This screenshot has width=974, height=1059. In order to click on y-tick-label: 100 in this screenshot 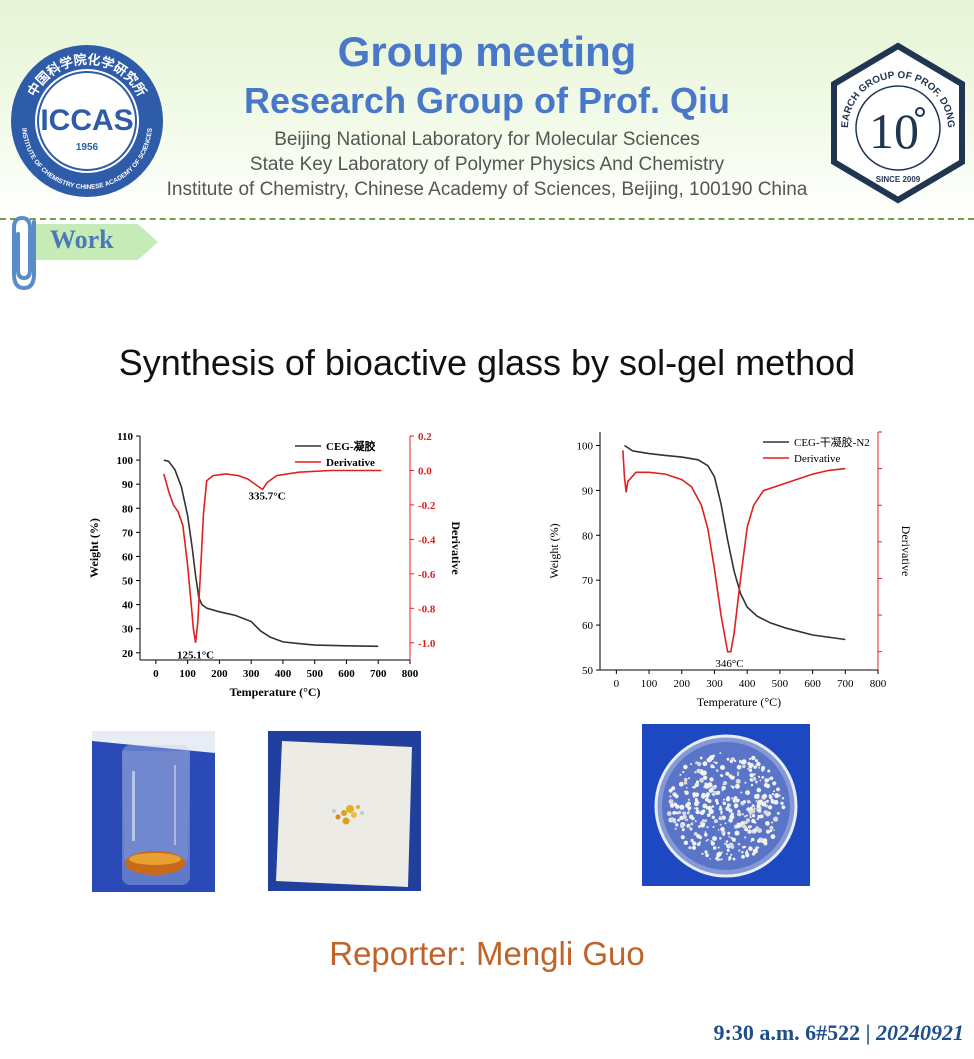, I will do `click(125, 461)`.